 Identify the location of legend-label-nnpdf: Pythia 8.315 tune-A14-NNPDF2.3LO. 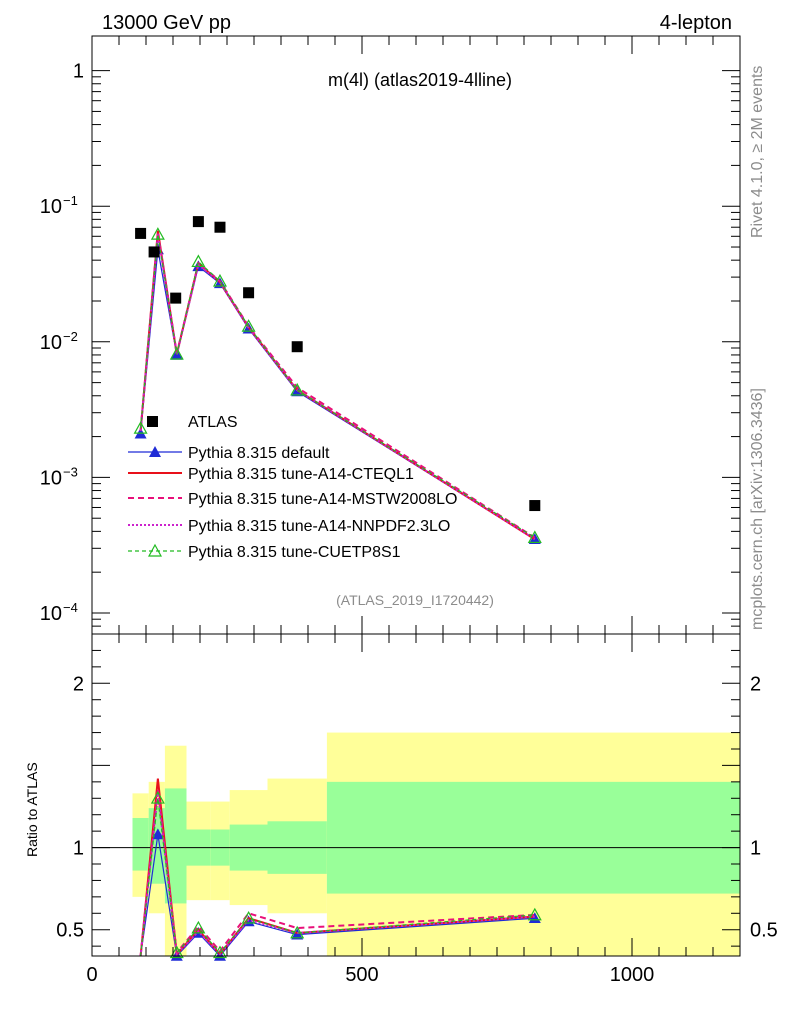
(319, 526).